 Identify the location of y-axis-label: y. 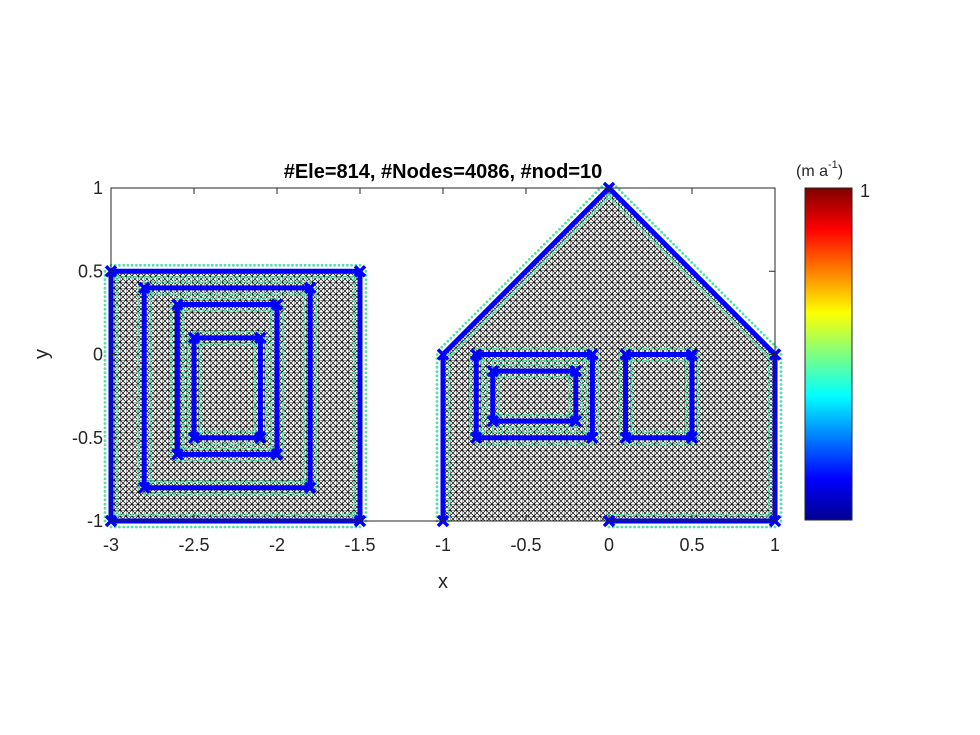
(42, 354).